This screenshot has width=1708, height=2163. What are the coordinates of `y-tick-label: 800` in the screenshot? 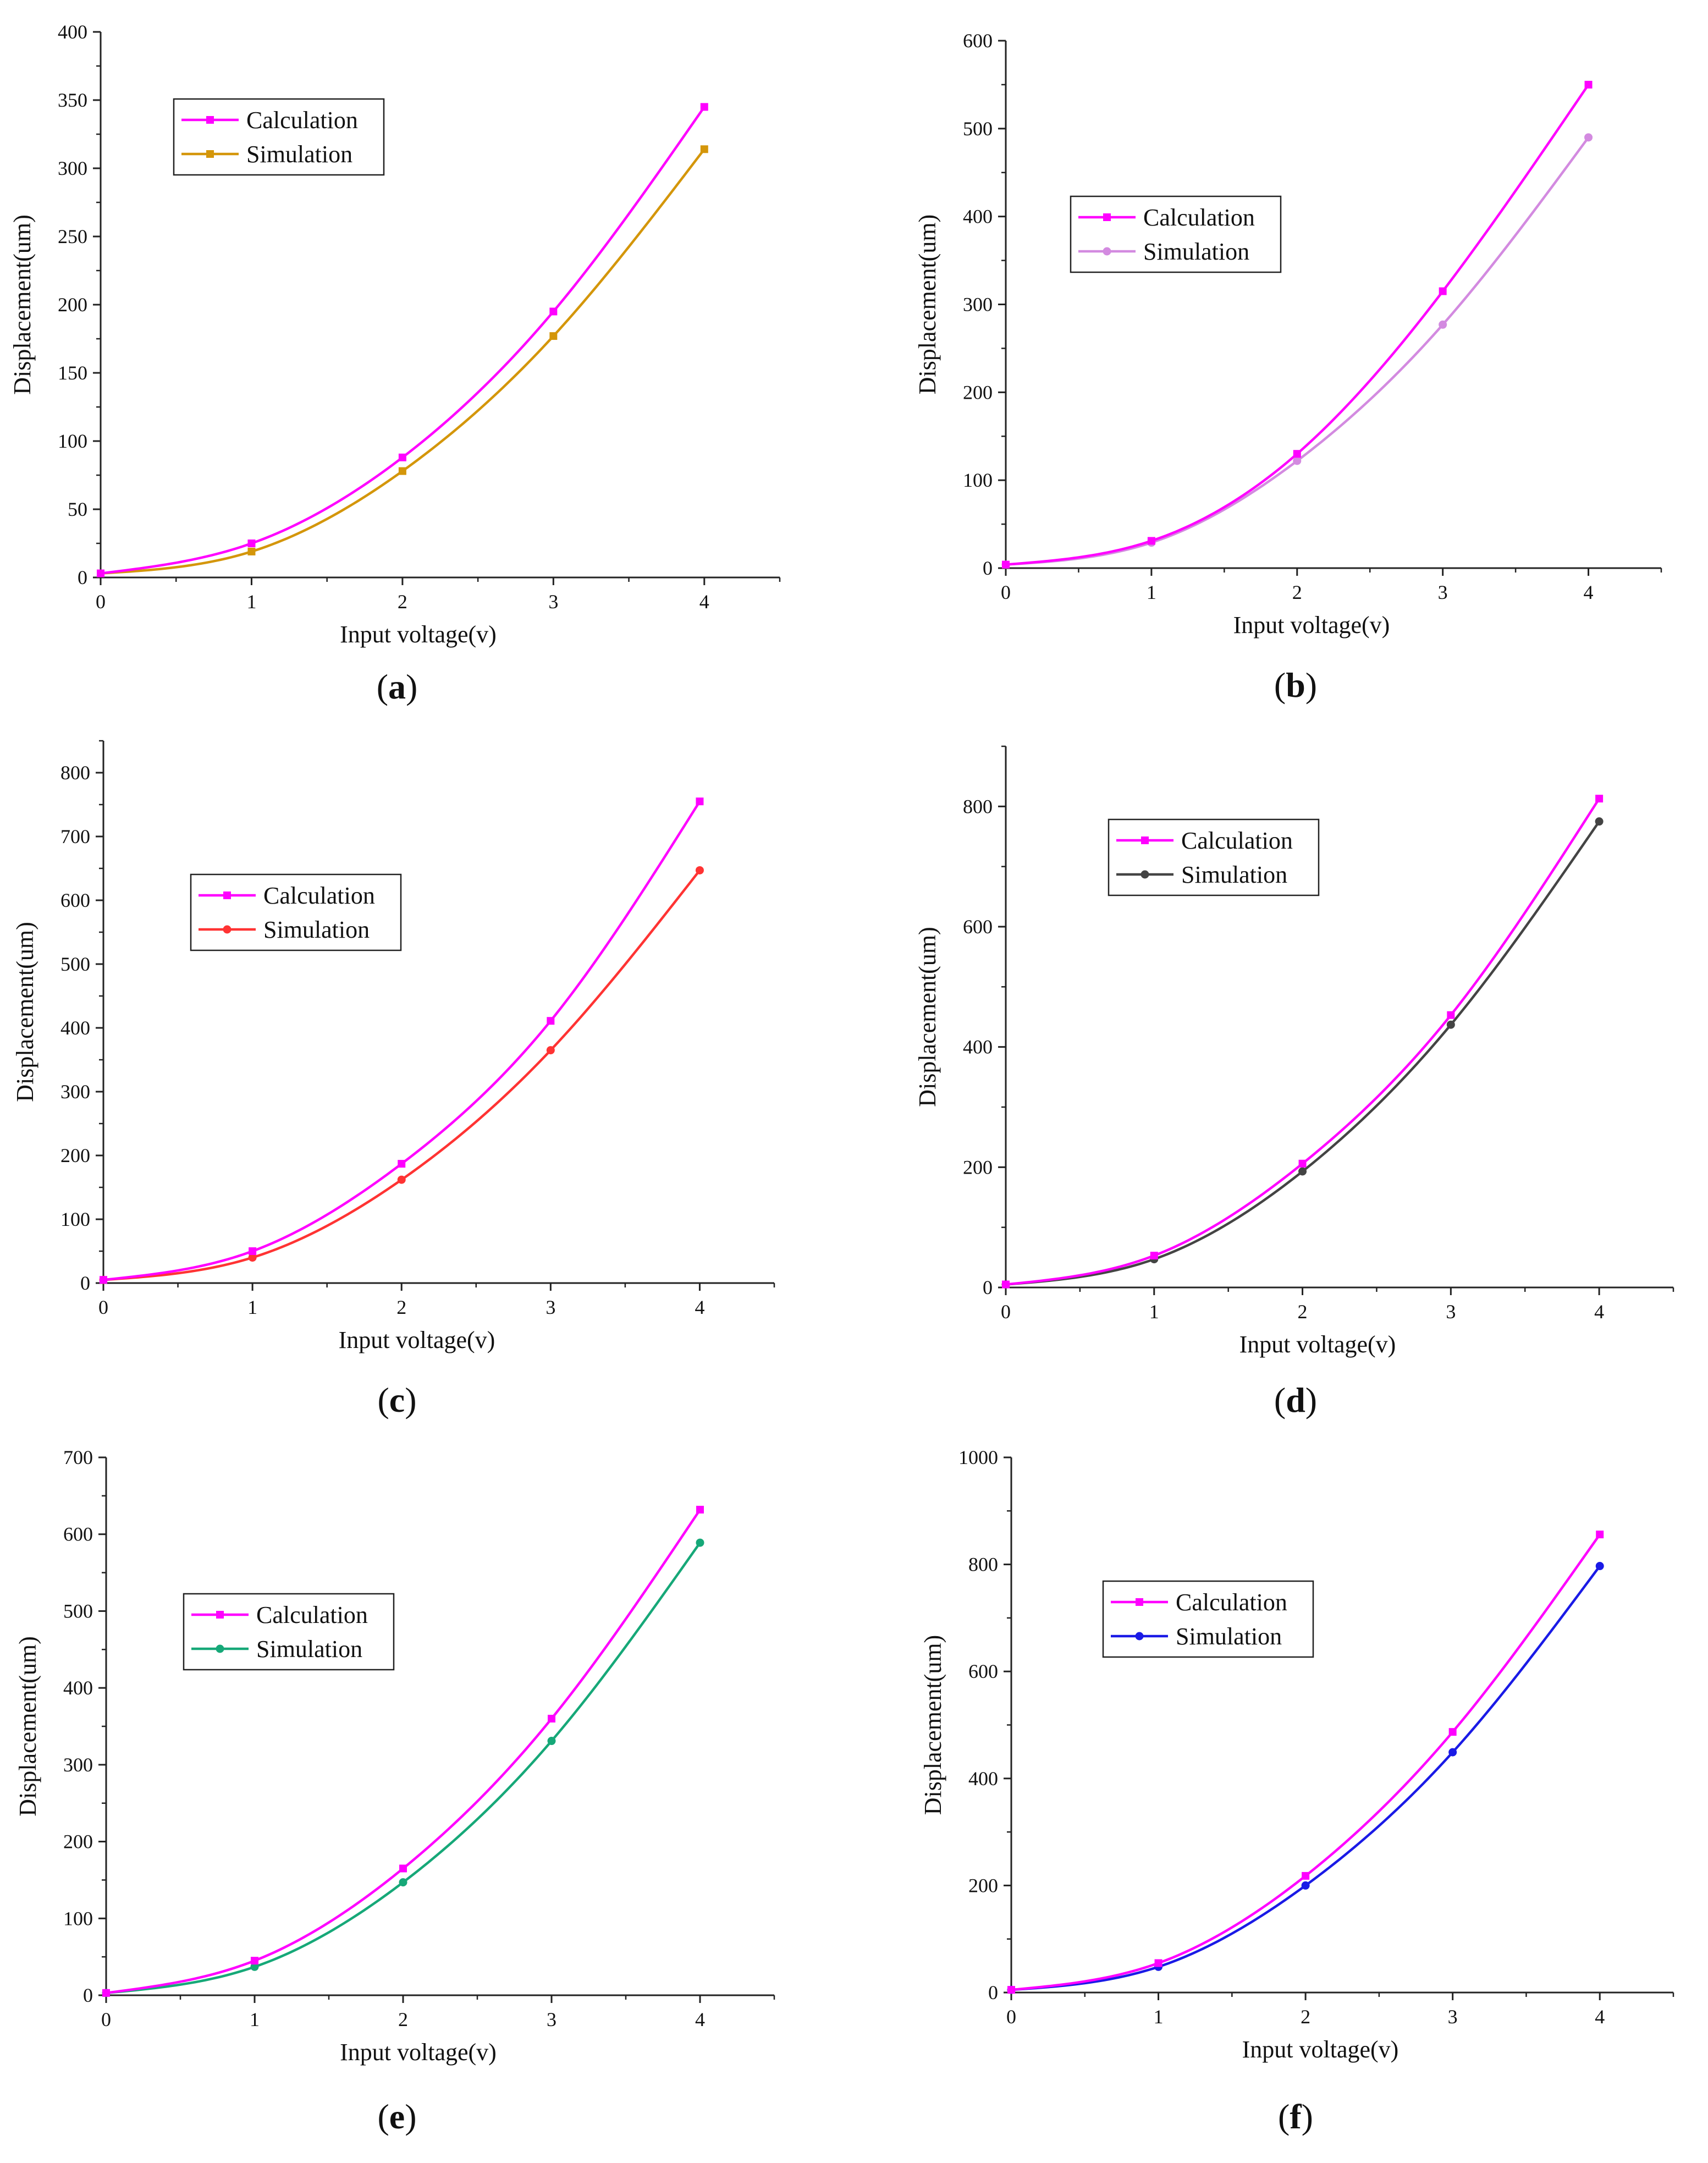 It's located at (983, 1565).